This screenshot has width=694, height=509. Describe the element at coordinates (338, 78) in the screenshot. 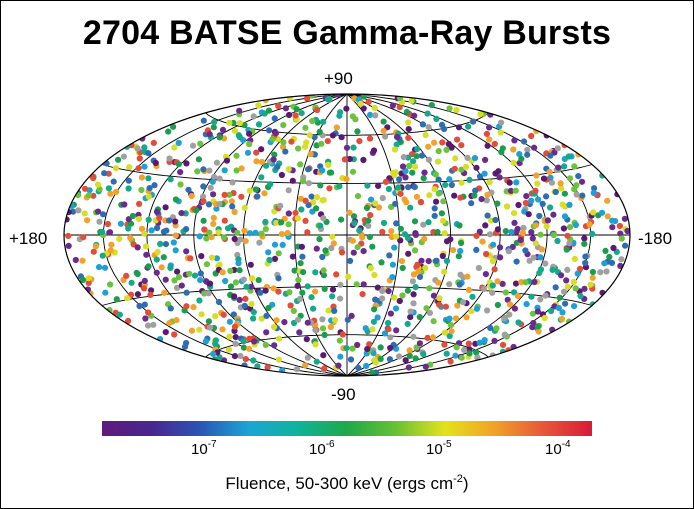

I see `north-pole-label: +90` at that location.